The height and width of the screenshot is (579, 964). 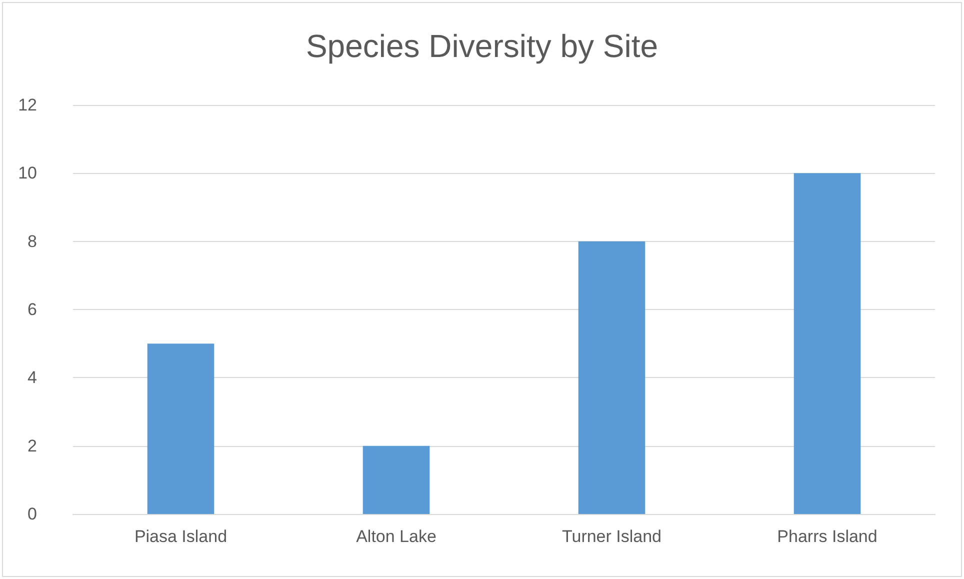 I want to click on x-tick-label: Piasa Island, so click(x=181, y=536).